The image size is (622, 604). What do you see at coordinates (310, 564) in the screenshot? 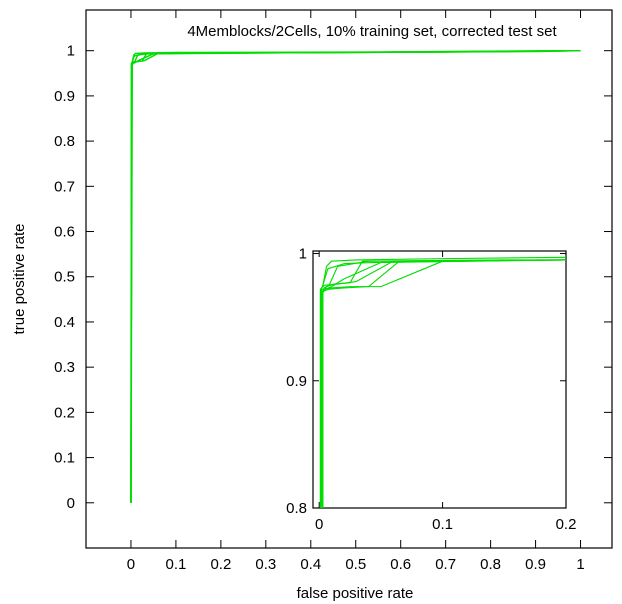
I see `main-x-tick-label: 0.4` at bounding box center [310, 564].